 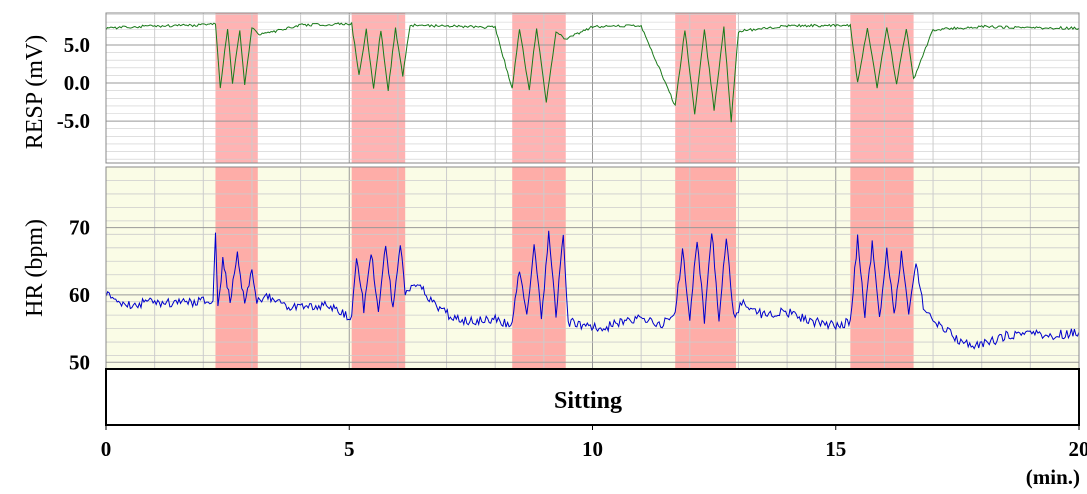 What do you see at coordinates (835, 449) in the screenshot?
I see `x-axis-tick-label: 15` at bounding box center [835, 449].